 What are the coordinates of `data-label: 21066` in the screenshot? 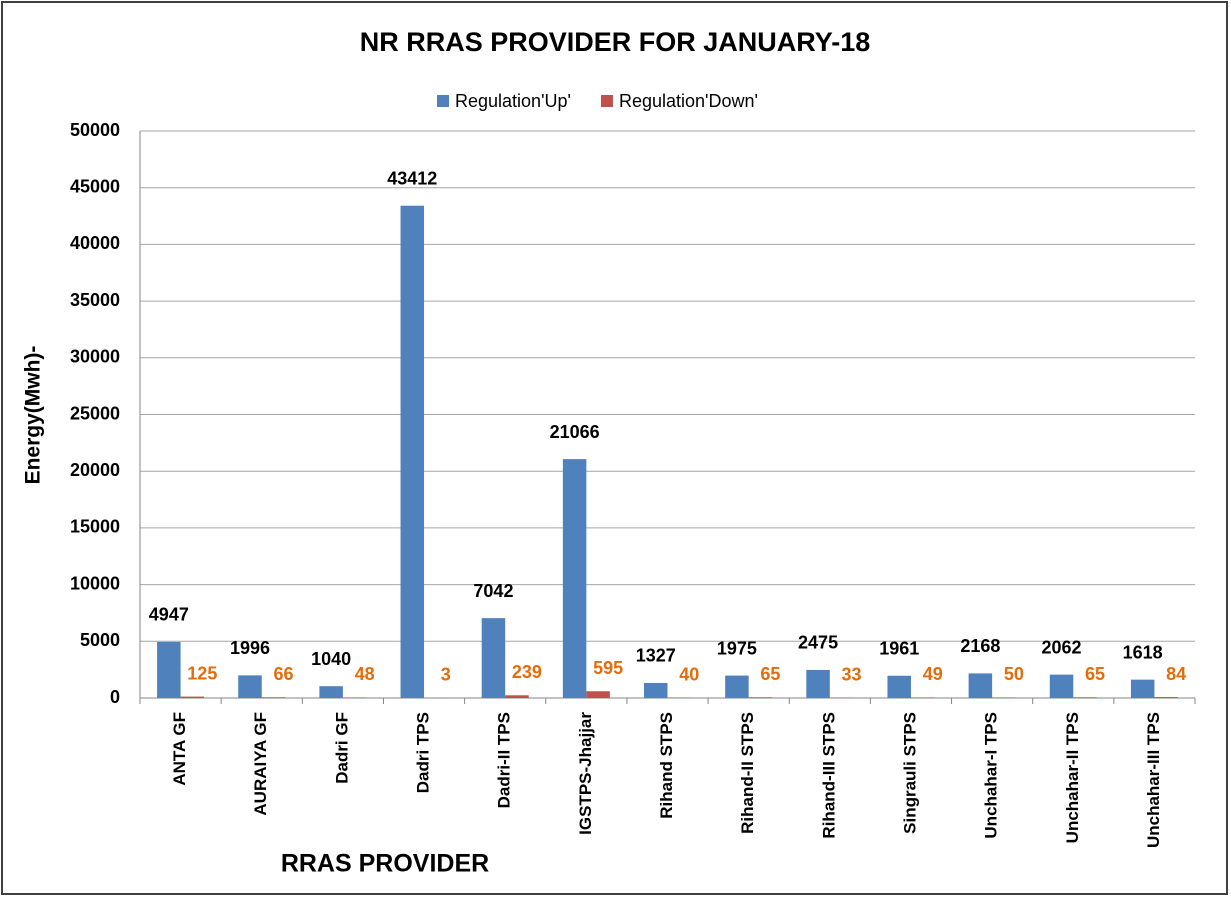 It's located at (575, 432).